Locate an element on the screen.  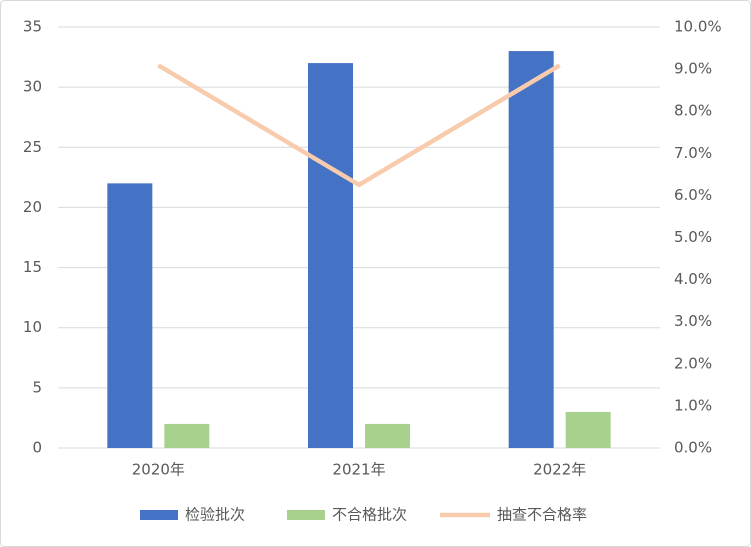
legend-label: 不合格批次 is located at coordinates (369, 515).